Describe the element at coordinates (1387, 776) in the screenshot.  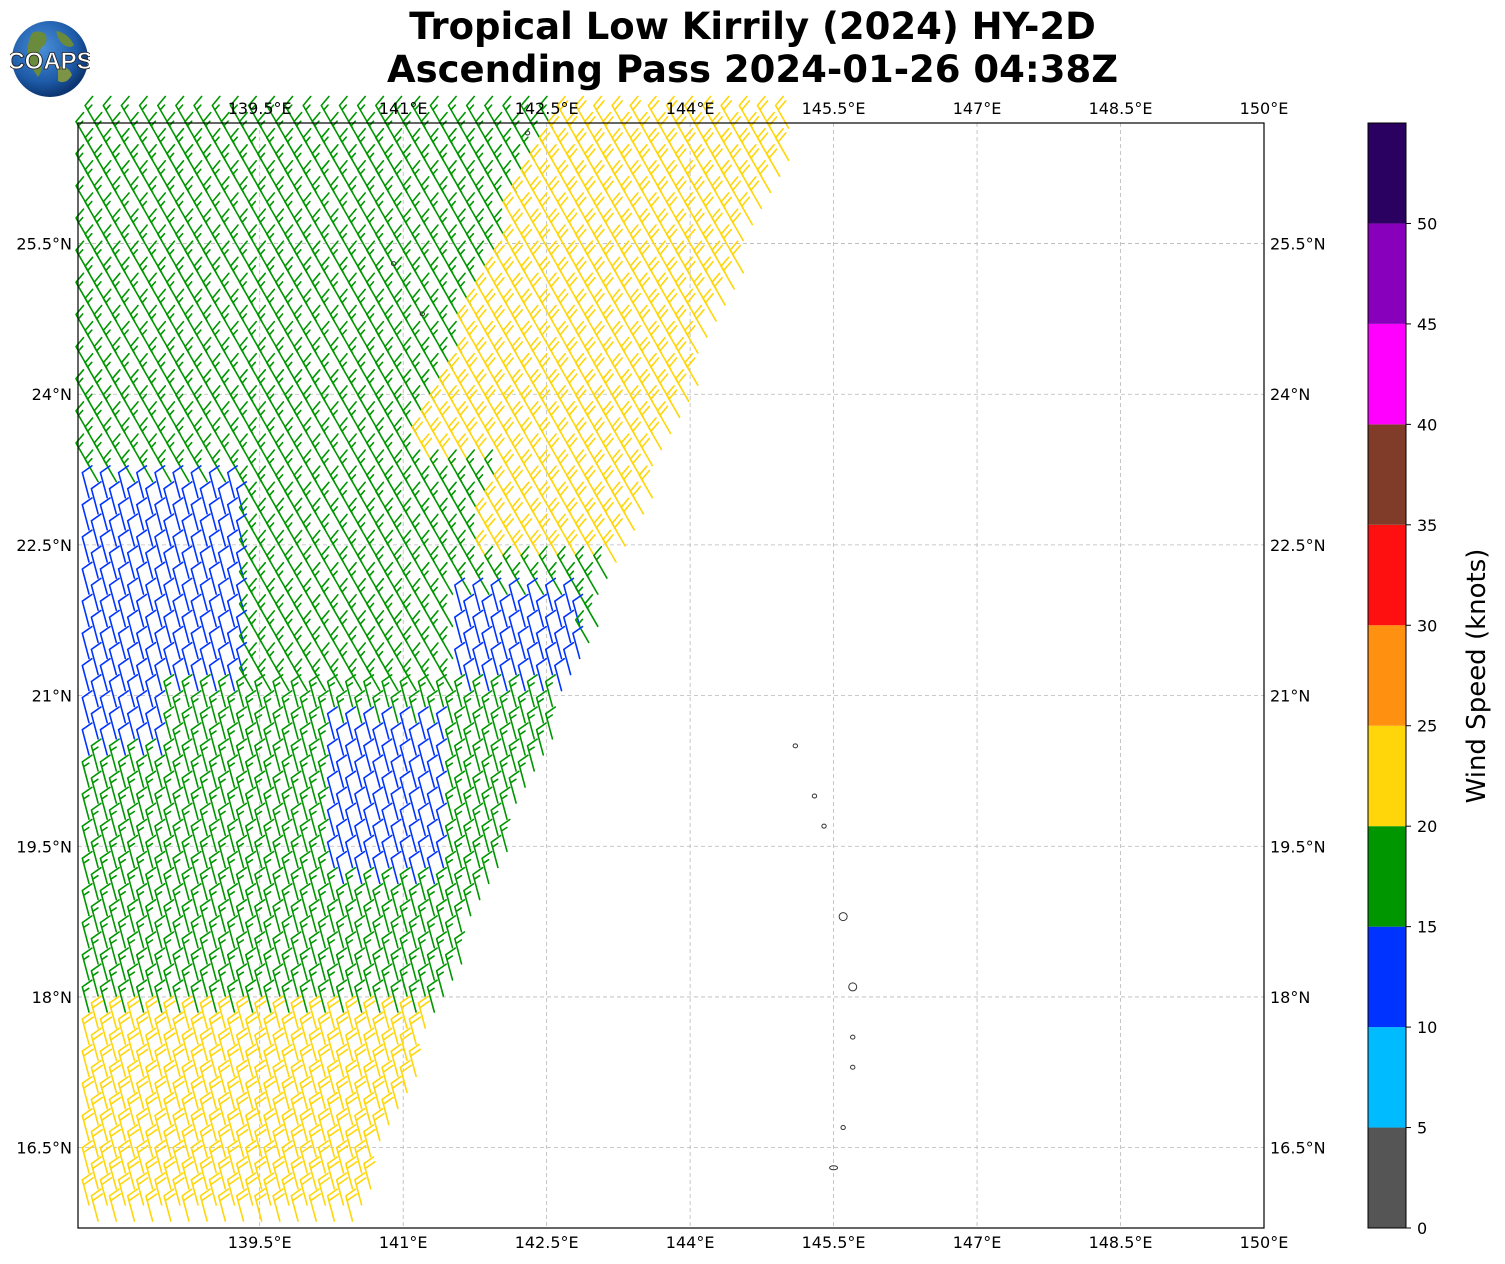
I see `colorbar-bin` at that location.